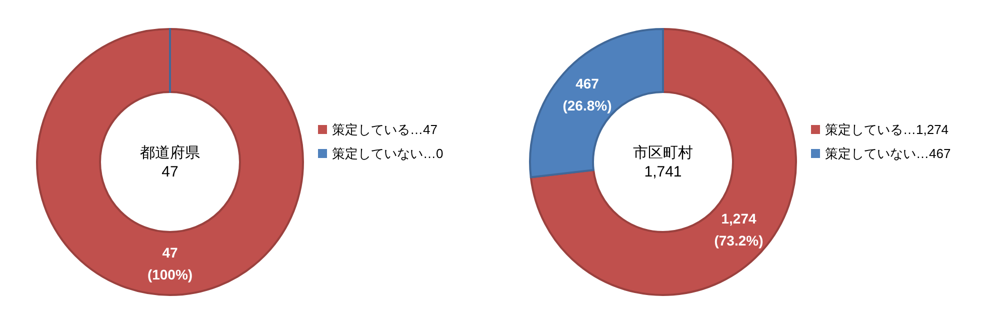  What do you see at coordinates (587, 94) in the screenshot?
I see `data-label: 467 (26.8%)` at bounding box center [587, 94].